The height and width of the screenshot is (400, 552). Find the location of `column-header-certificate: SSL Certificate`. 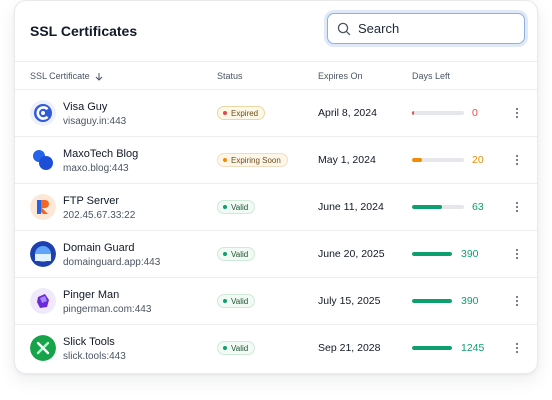

column-header-certificate: SSL Certificate is located at coordinates (66, 76).